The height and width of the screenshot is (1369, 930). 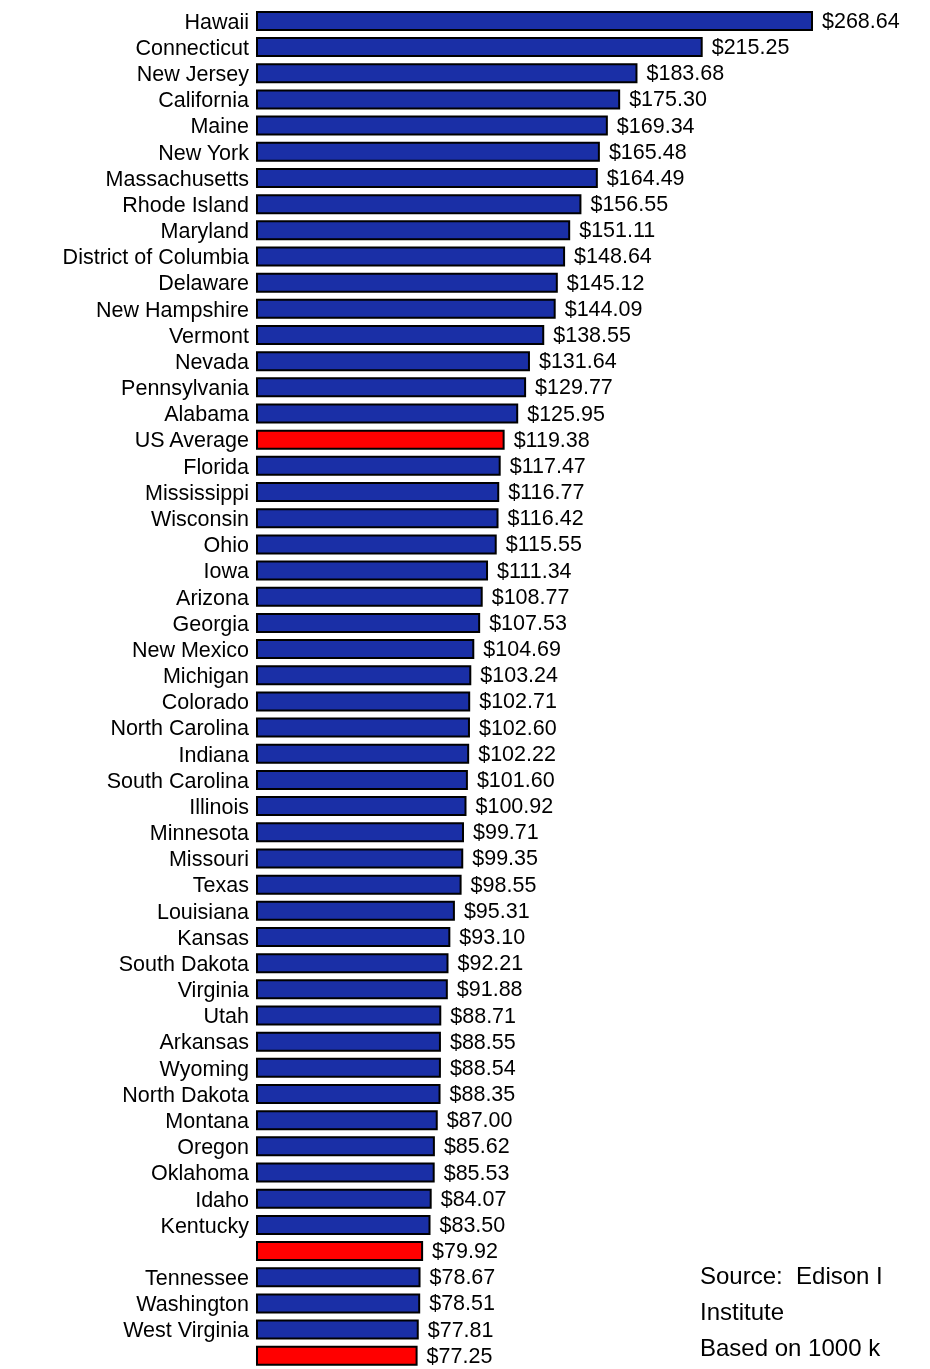 What do you see at coordinates (551, 439) in the screenshot?
I see `data-label: $119.38` at bounding box center [551, 439].